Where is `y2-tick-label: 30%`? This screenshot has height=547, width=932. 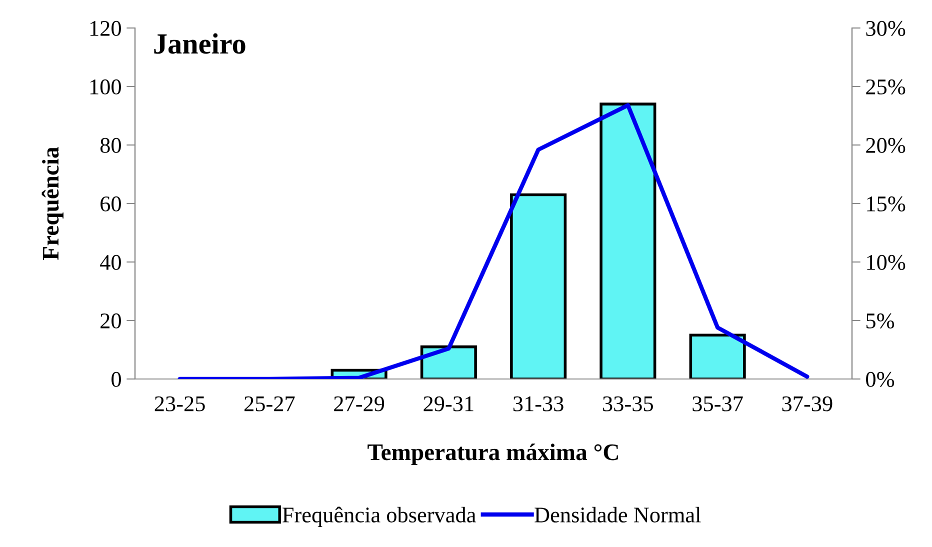 y2-tick-label: 30% is located at coordinates (886, 28).